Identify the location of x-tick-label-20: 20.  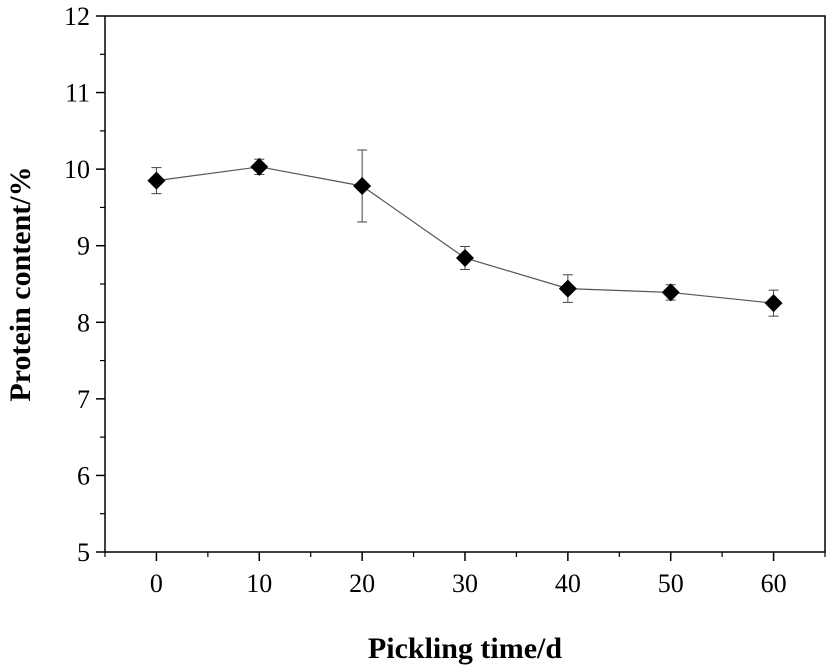
(362, 583).